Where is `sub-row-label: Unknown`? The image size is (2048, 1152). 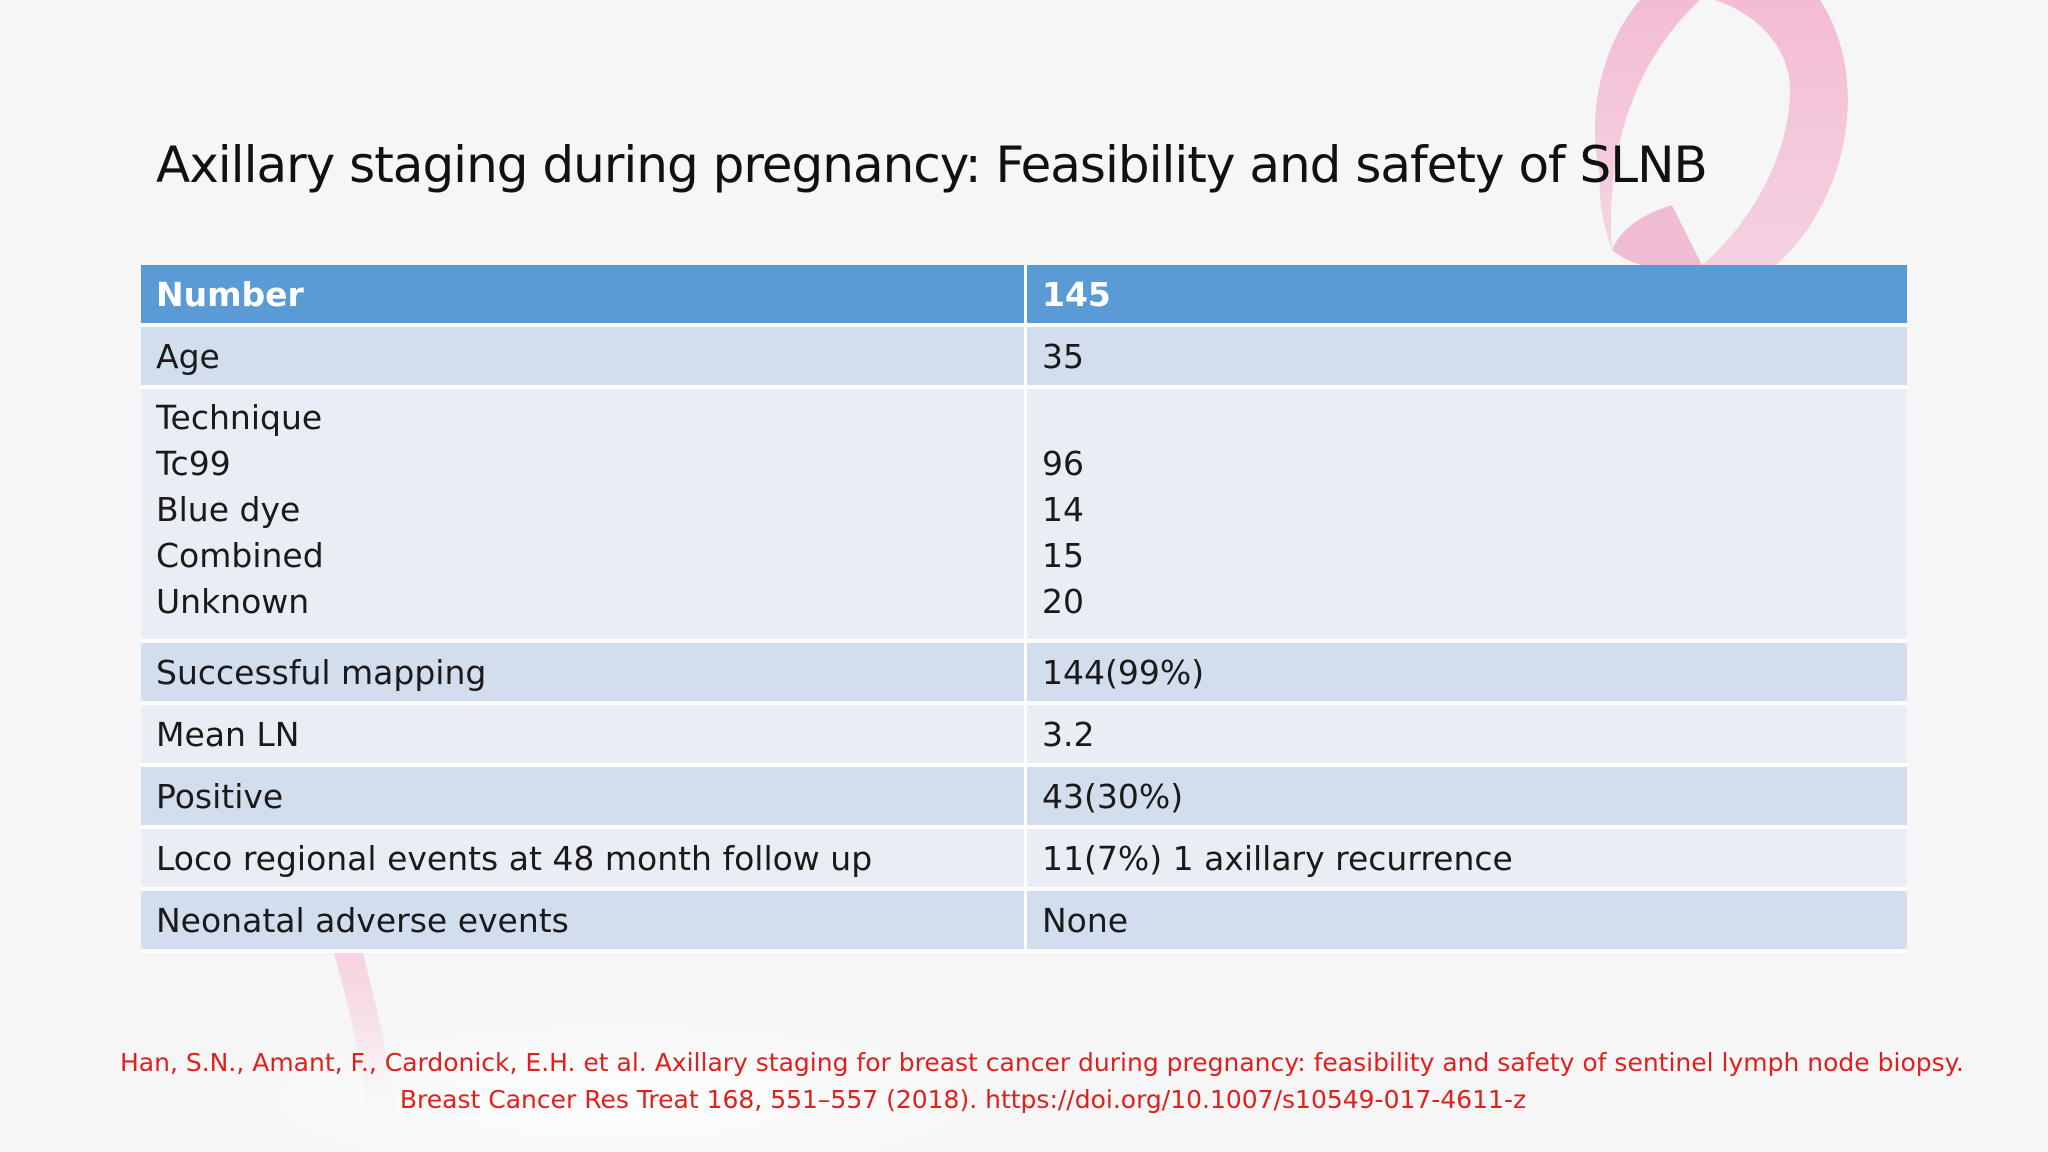 sub-row-label: Unknown is located at coordinates (233, 601).